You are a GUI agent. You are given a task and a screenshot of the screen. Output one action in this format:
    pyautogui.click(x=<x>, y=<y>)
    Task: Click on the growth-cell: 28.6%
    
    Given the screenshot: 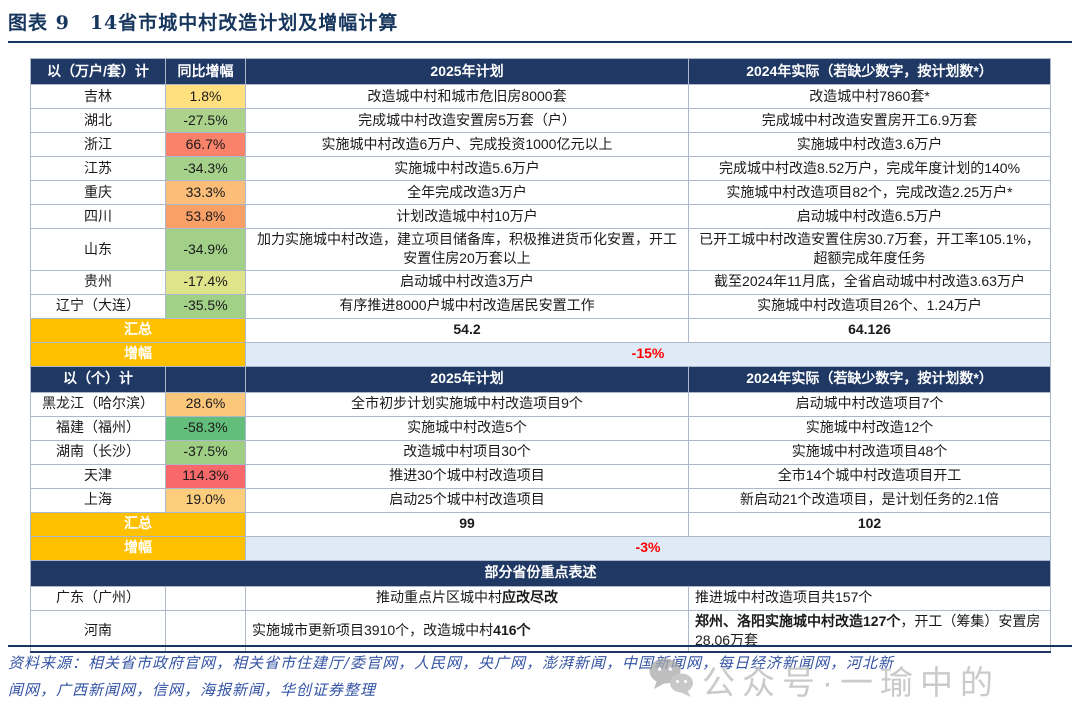 What is the action you would take?
    pyautogui.click(x=205, y=404)
    